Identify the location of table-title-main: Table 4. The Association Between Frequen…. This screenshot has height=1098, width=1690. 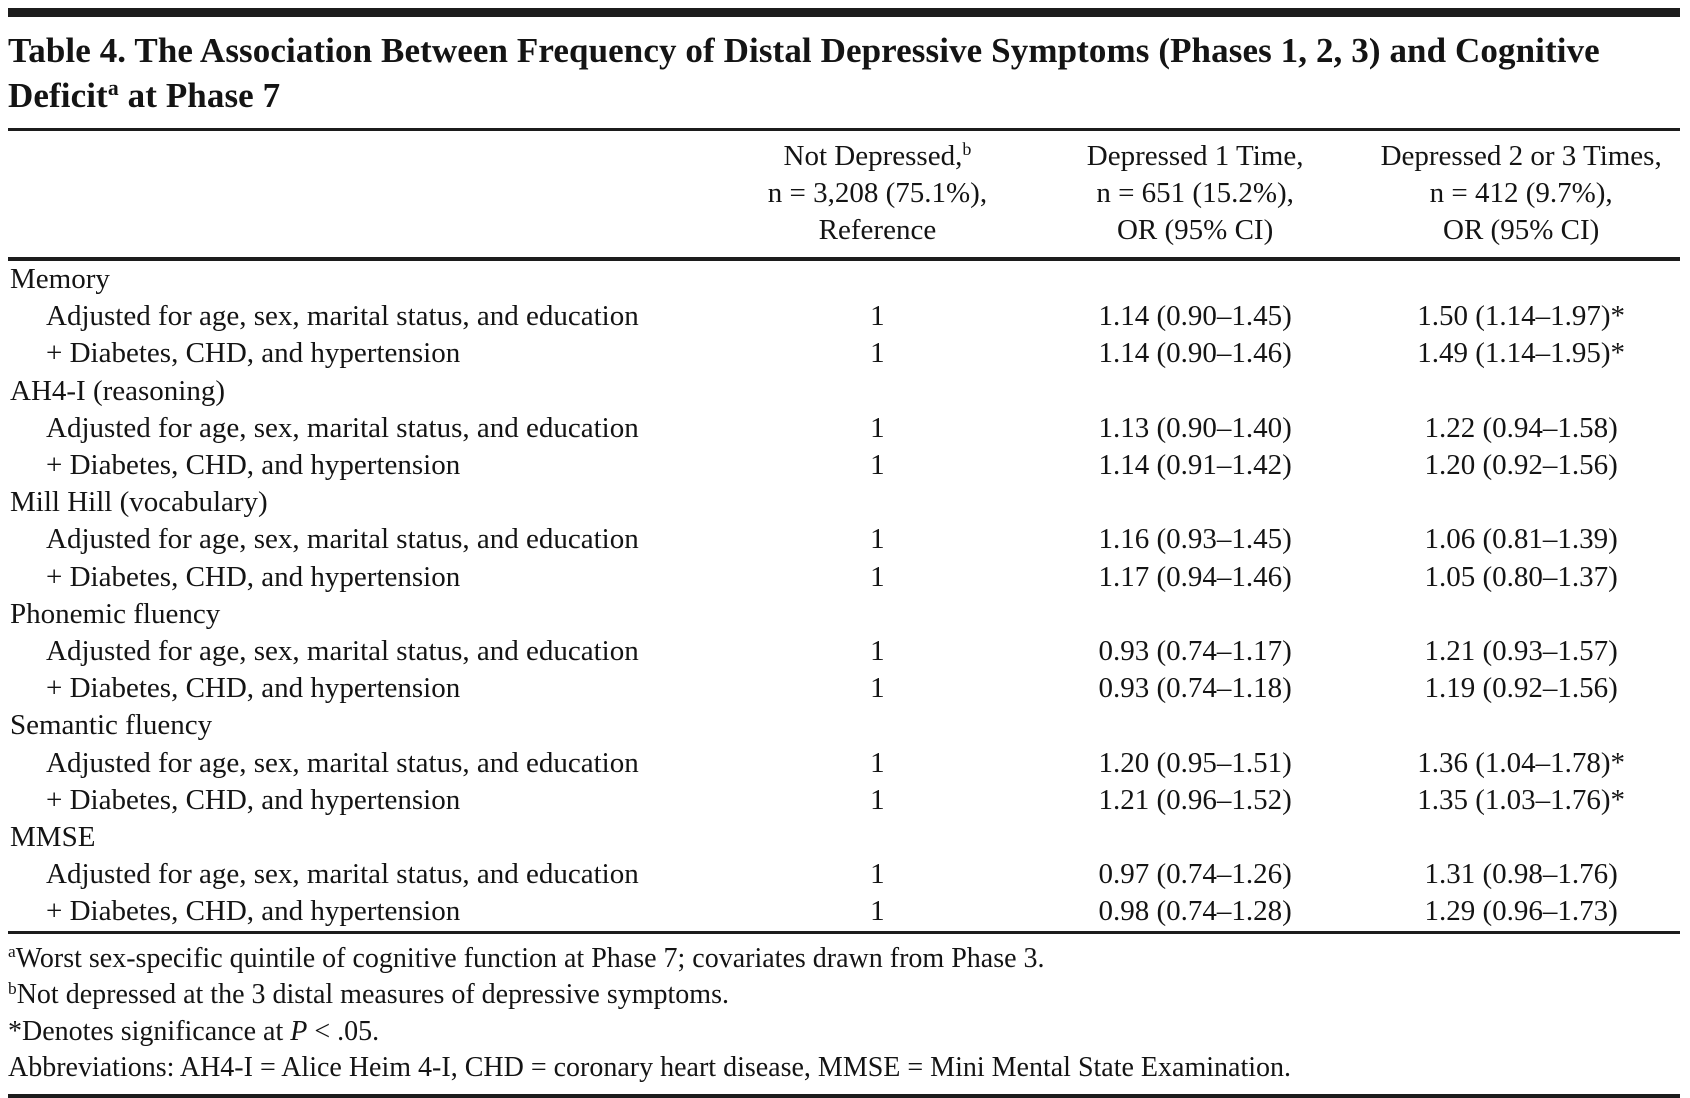
(804, 73).